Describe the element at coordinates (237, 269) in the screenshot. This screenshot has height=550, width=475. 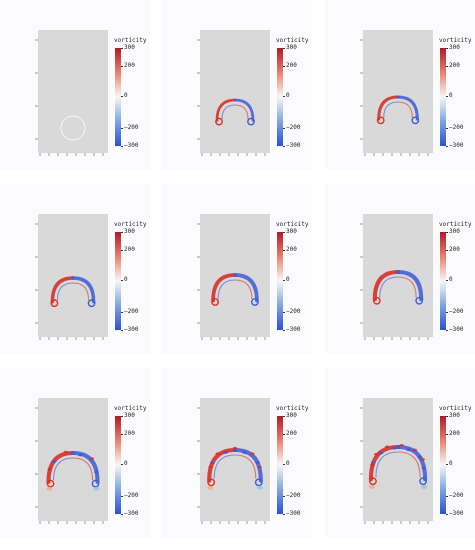
I see `panel-5: vorticity 300 200 0 −200 −300` at that location.